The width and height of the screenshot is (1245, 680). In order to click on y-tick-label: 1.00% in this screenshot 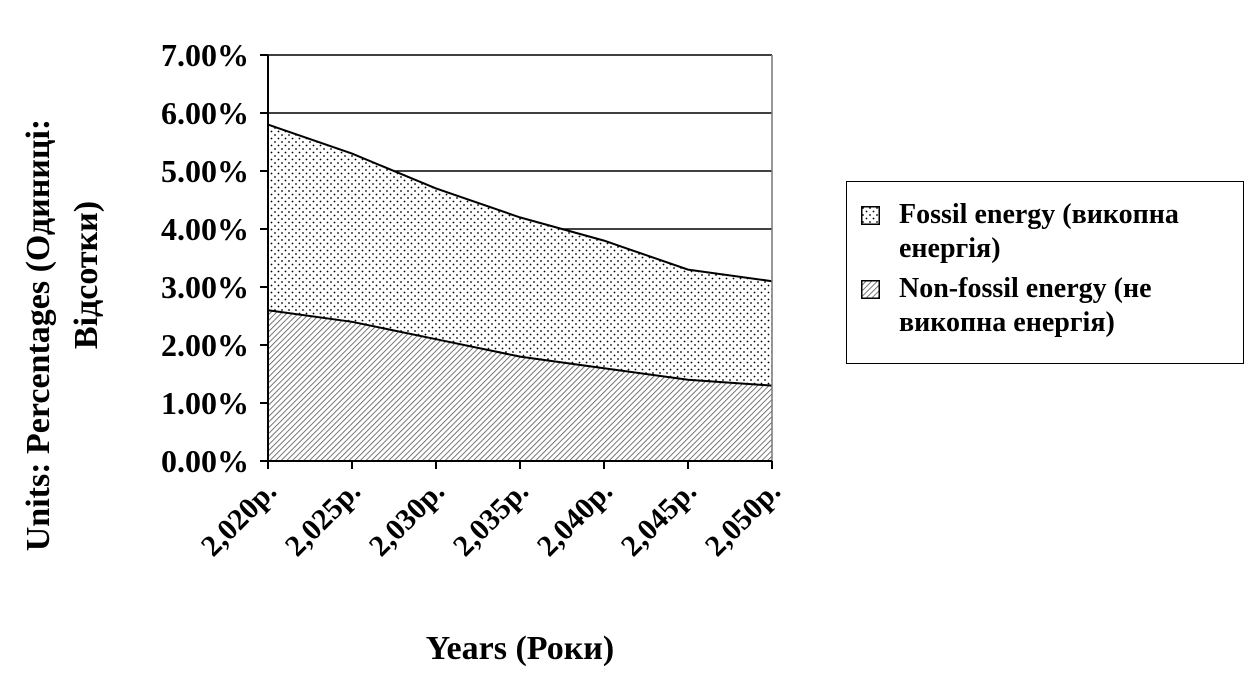, I will do `click(205, 403)`.